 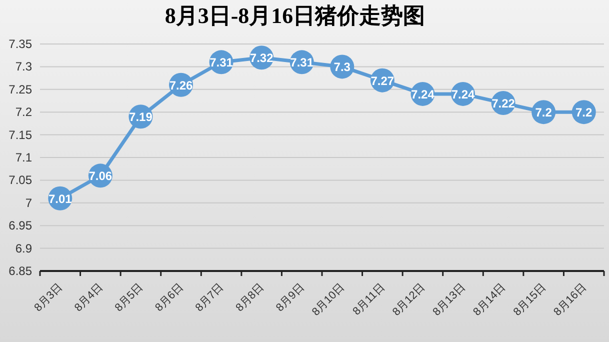 I want to click on data-label: 7.01, so click(x=60, y=199).